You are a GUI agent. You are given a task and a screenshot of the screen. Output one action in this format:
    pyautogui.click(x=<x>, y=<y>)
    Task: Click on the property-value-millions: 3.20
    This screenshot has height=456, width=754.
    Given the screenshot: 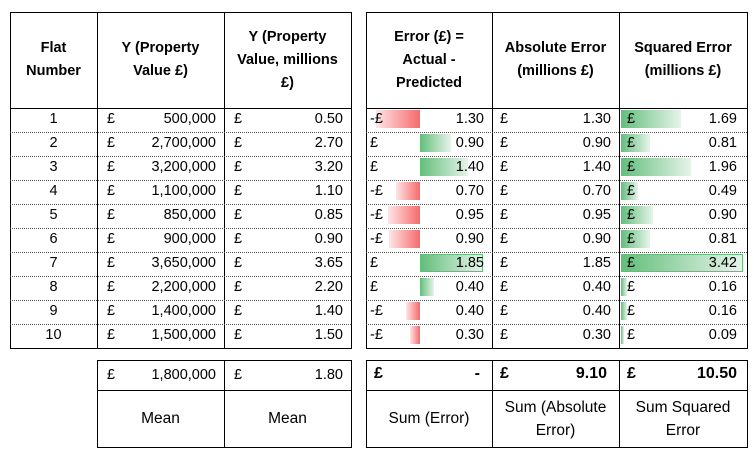 What is the action you would take?
    pyautogui.click(x=329, y=167)
    